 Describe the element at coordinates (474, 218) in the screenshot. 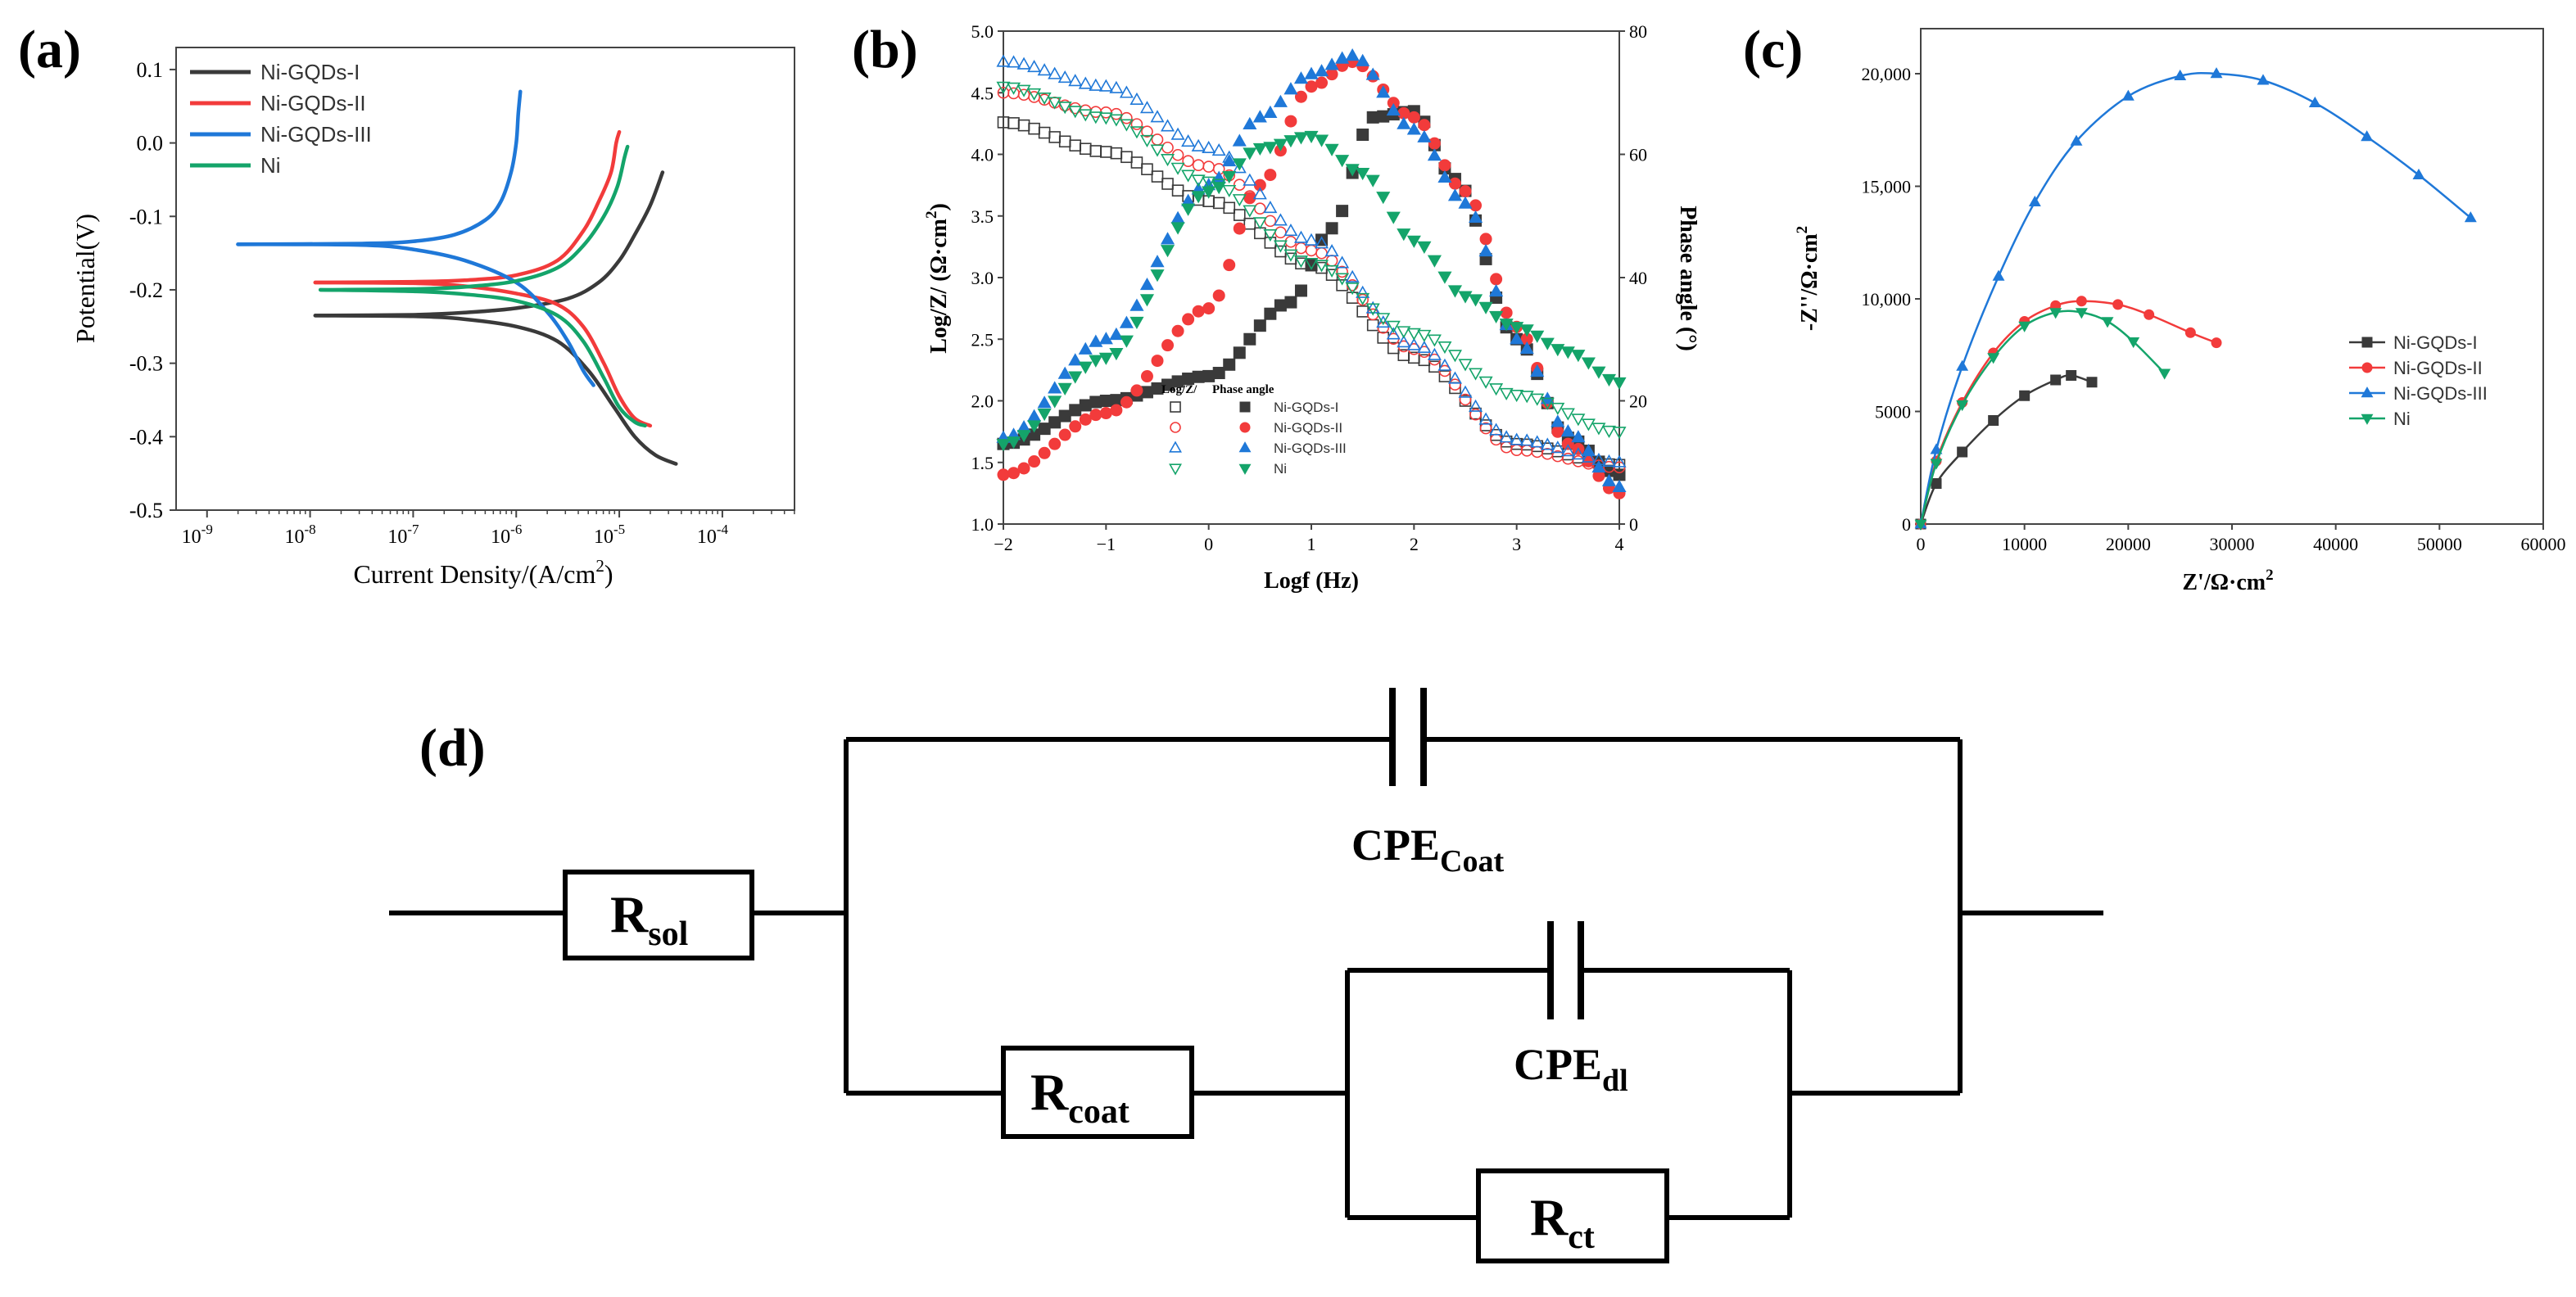

I see `series-ni-anodic-branch` at that location.